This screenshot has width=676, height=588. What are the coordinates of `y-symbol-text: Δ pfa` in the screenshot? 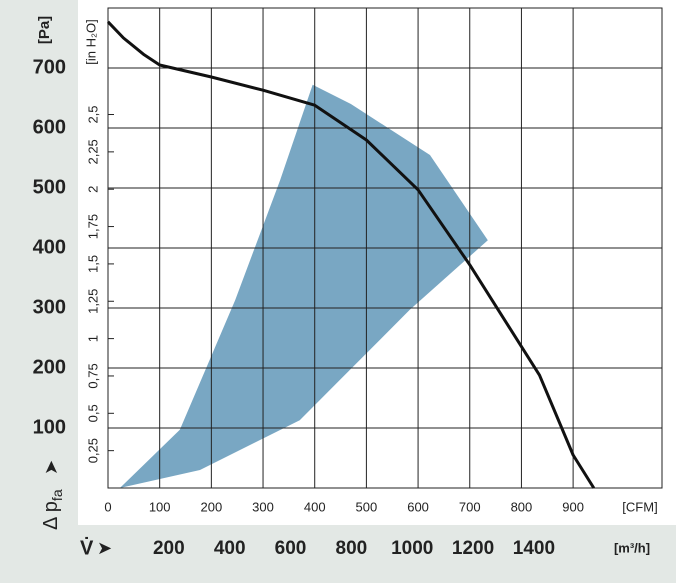 It's located at (52, 509).